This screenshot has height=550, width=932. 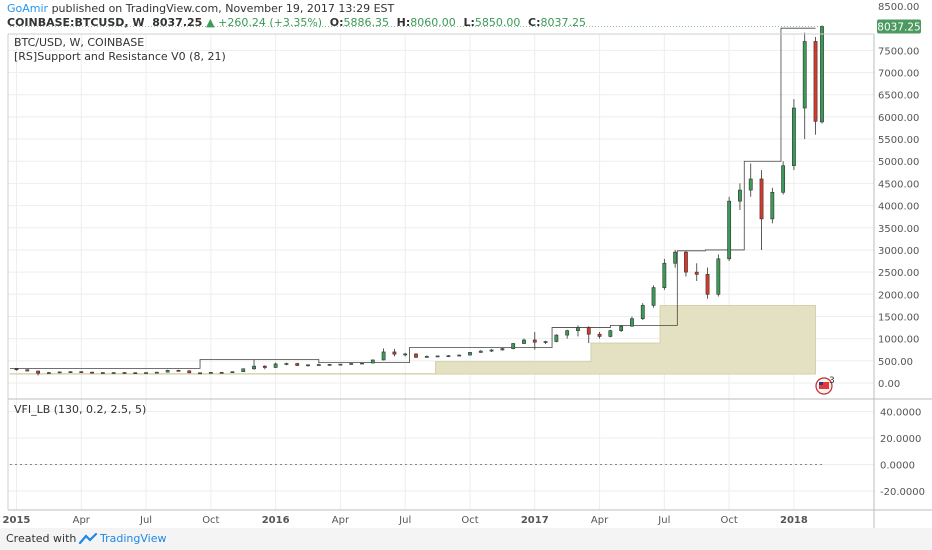 What do you see at coordinates (120, 56) in the screenshot?
I see `study-legend: [RS]Support and Resistance V0 (8, 21)` at bounding box center [120, 56].